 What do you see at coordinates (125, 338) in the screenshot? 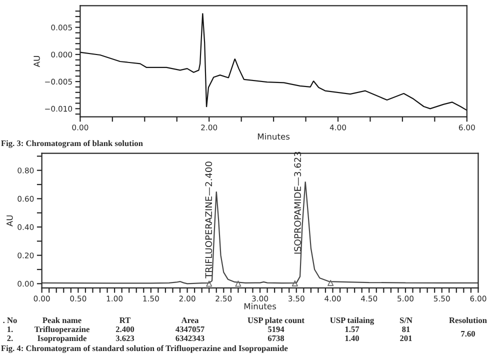
I see `text: 3.623` at bounding box center [125, 338].